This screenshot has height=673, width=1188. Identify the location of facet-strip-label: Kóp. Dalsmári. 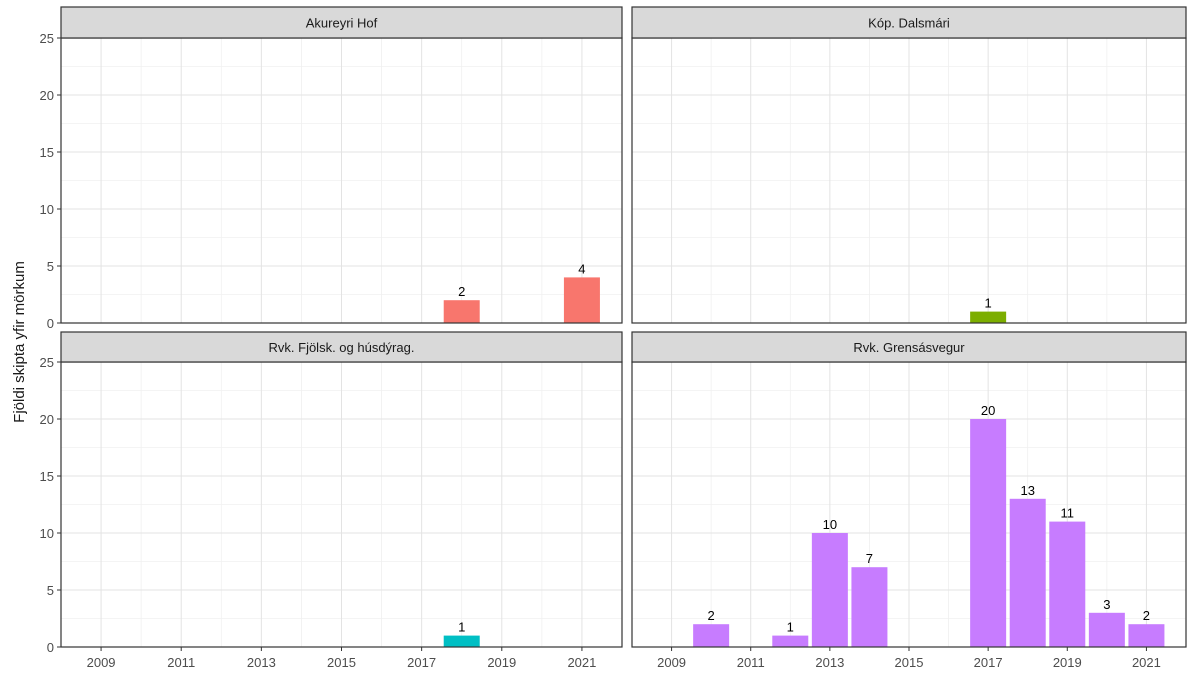
(909, 23).